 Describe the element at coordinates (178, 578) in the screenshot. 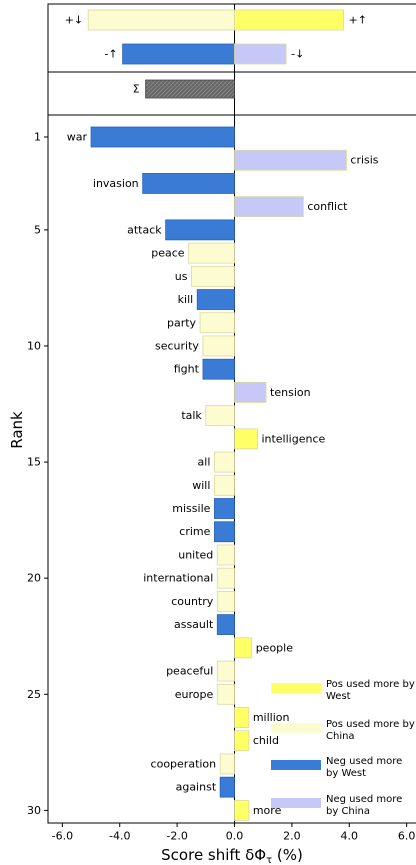

I see `word-bar-label: international` at that location.